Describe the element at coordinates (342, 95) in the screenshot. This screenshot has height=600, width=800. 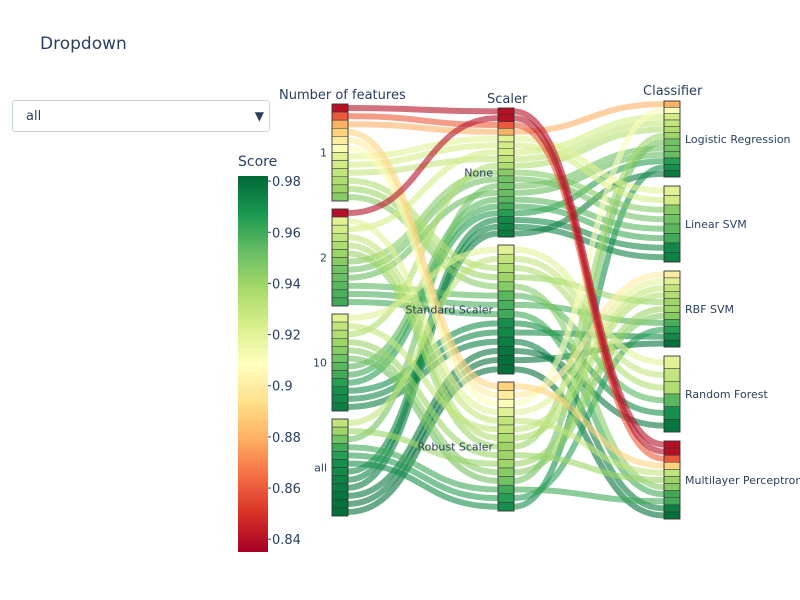
I see `dimension-label: Number of features` at that location.